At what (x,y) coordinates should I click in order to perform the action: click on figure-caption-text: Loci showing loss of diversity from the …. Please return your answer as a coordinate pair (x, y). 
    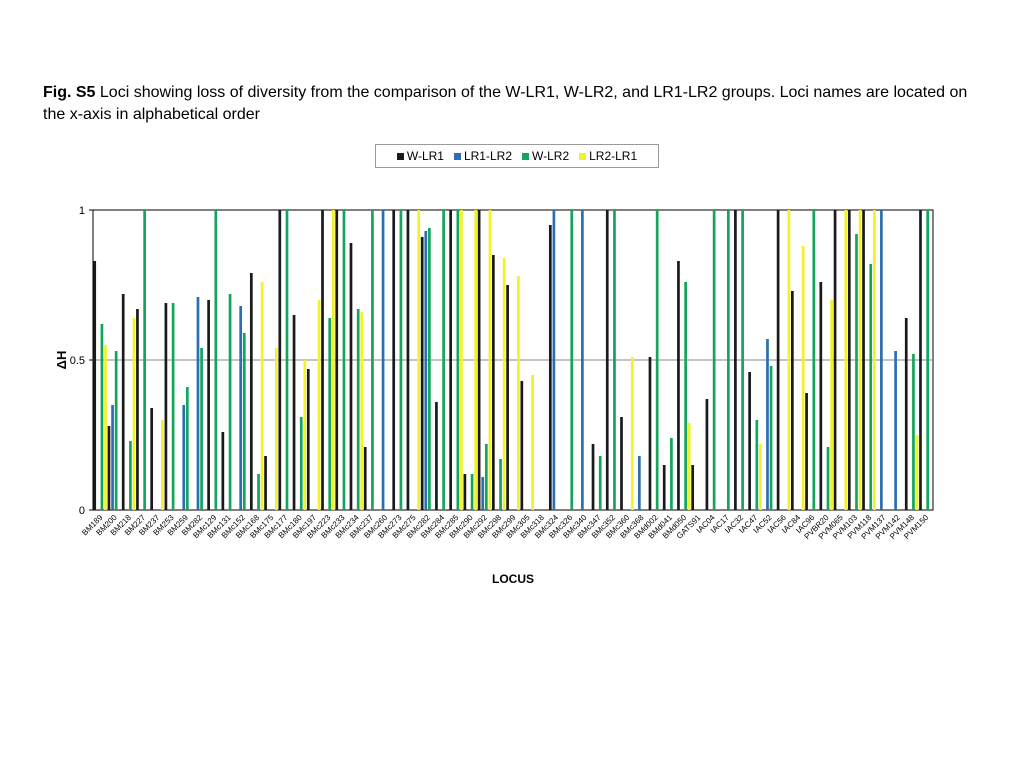
    Looking at the image, I should click on (505, 103).